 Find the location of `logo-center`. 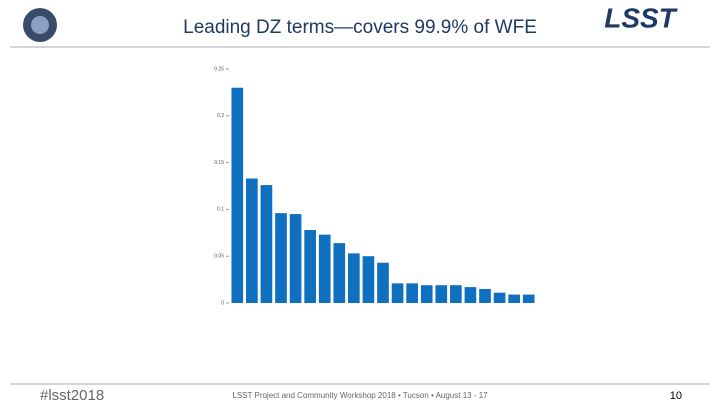

logo-center is located at coordinates (40, 25).